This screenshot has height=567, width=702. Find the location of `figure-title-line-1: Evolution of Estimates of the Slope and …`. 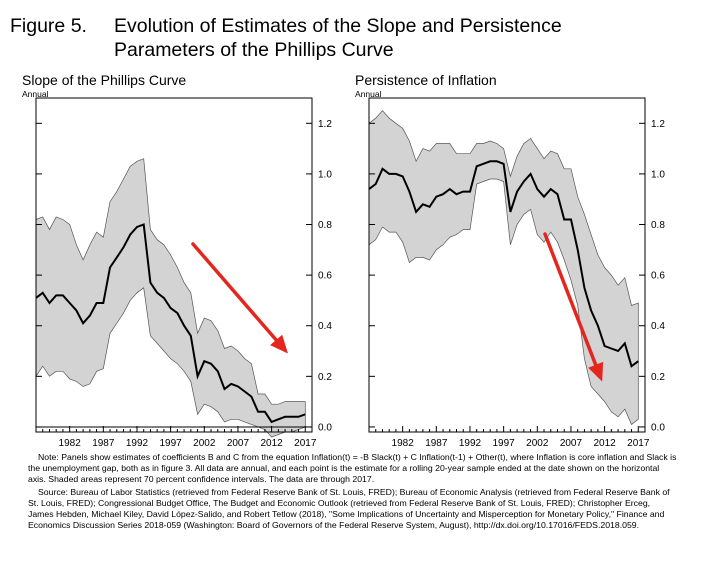

figure-title-line-1: Evolution of Estimates of the Slope and … is located at coordinates (338, 26).